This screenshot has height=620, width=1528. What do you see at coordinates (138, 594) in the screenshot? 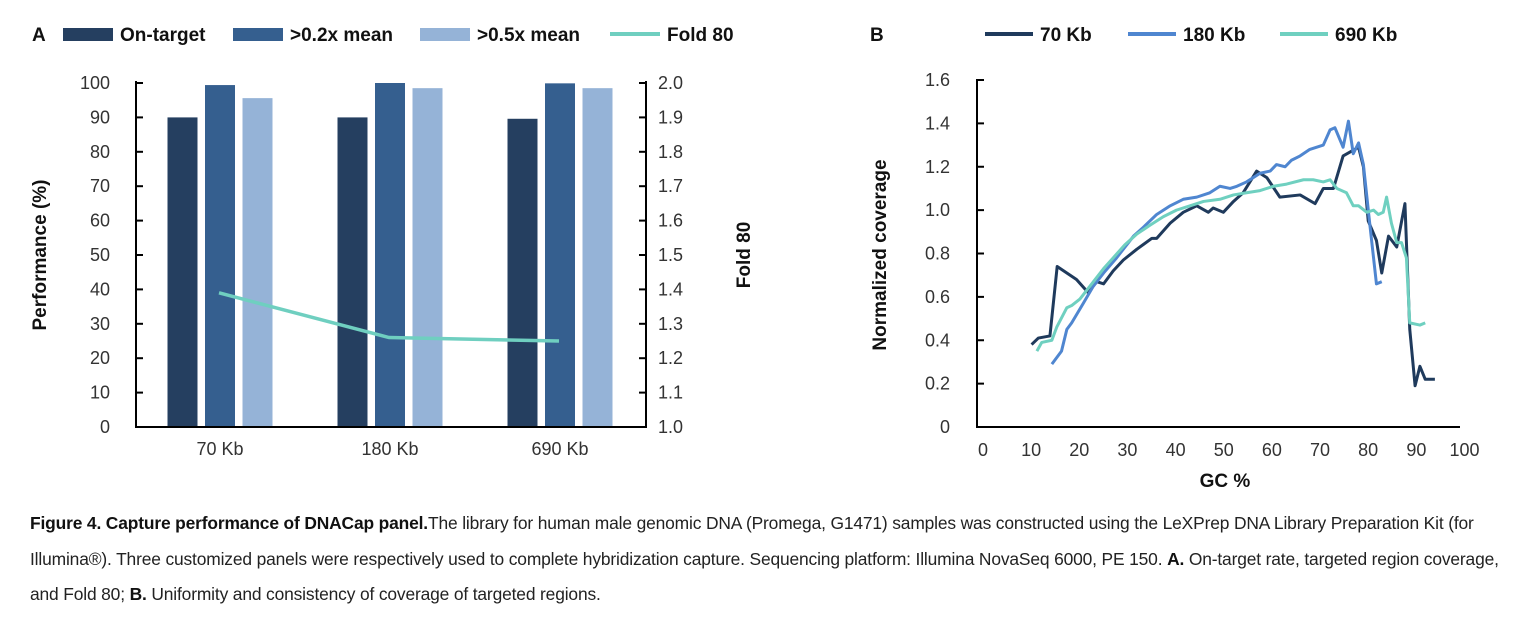
I see `caption-b-label: B.` at bounding box center [138, 594].